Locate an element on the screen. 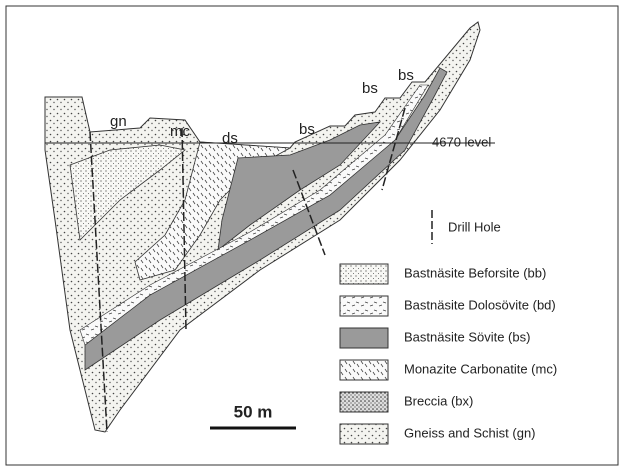  legend-label: Bastnäsite Sövite (bs) is located at coordinates (467, 336).